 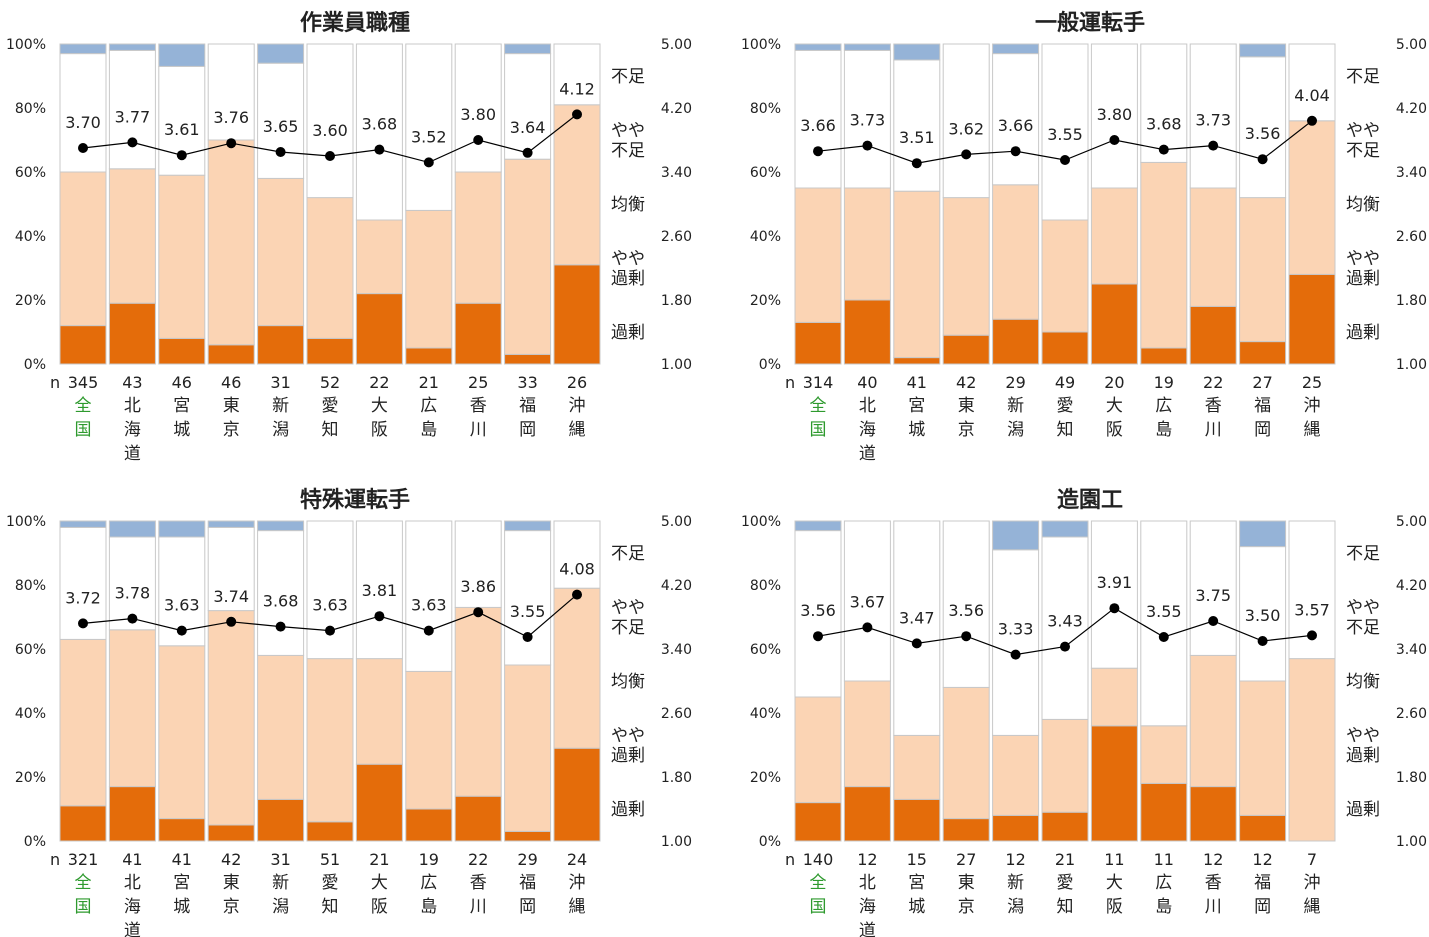 I want to click on line-value-label: 3.63, so click(x=429, y=605).